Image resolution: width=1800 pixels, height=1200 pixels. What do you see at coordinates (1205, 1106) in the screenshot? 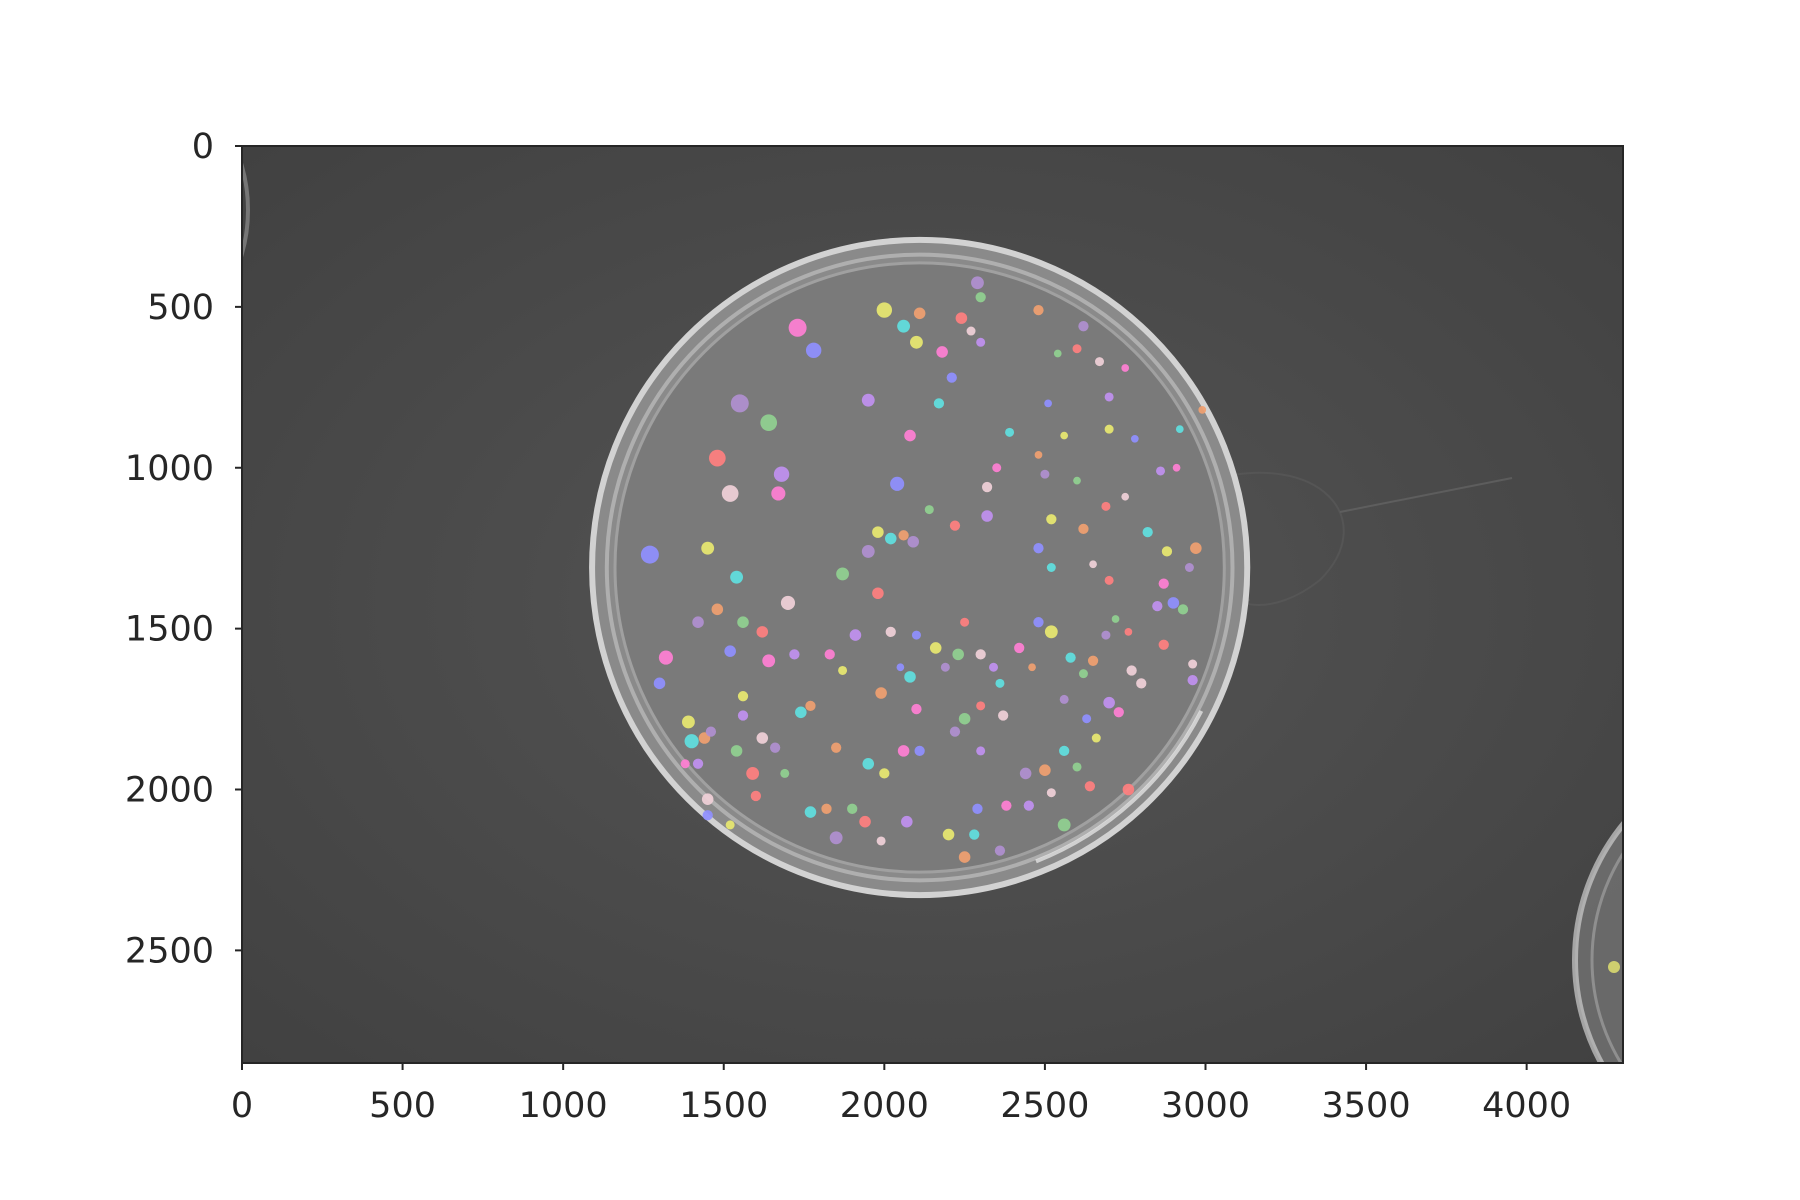
I see `x-tick-label: 3000` at bounding box center [1205, 1106].